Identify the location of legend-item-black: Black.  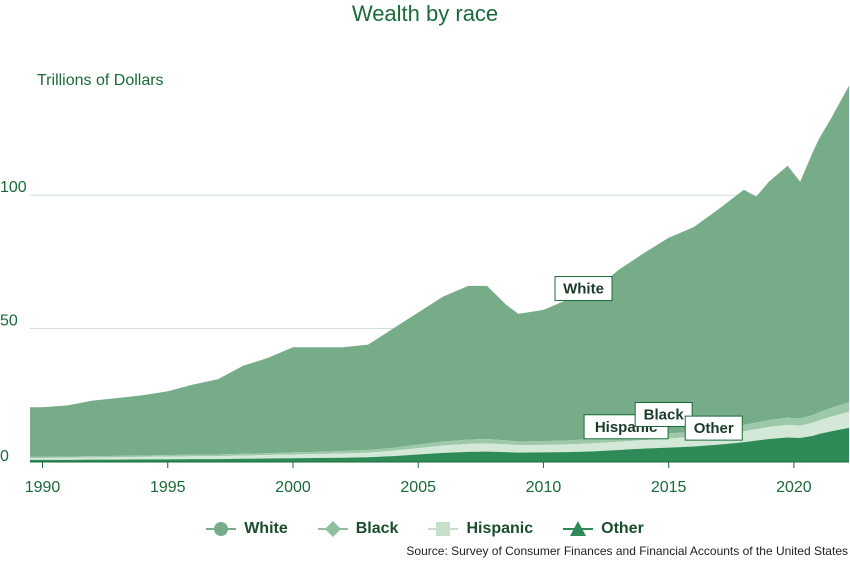
(358, 529).